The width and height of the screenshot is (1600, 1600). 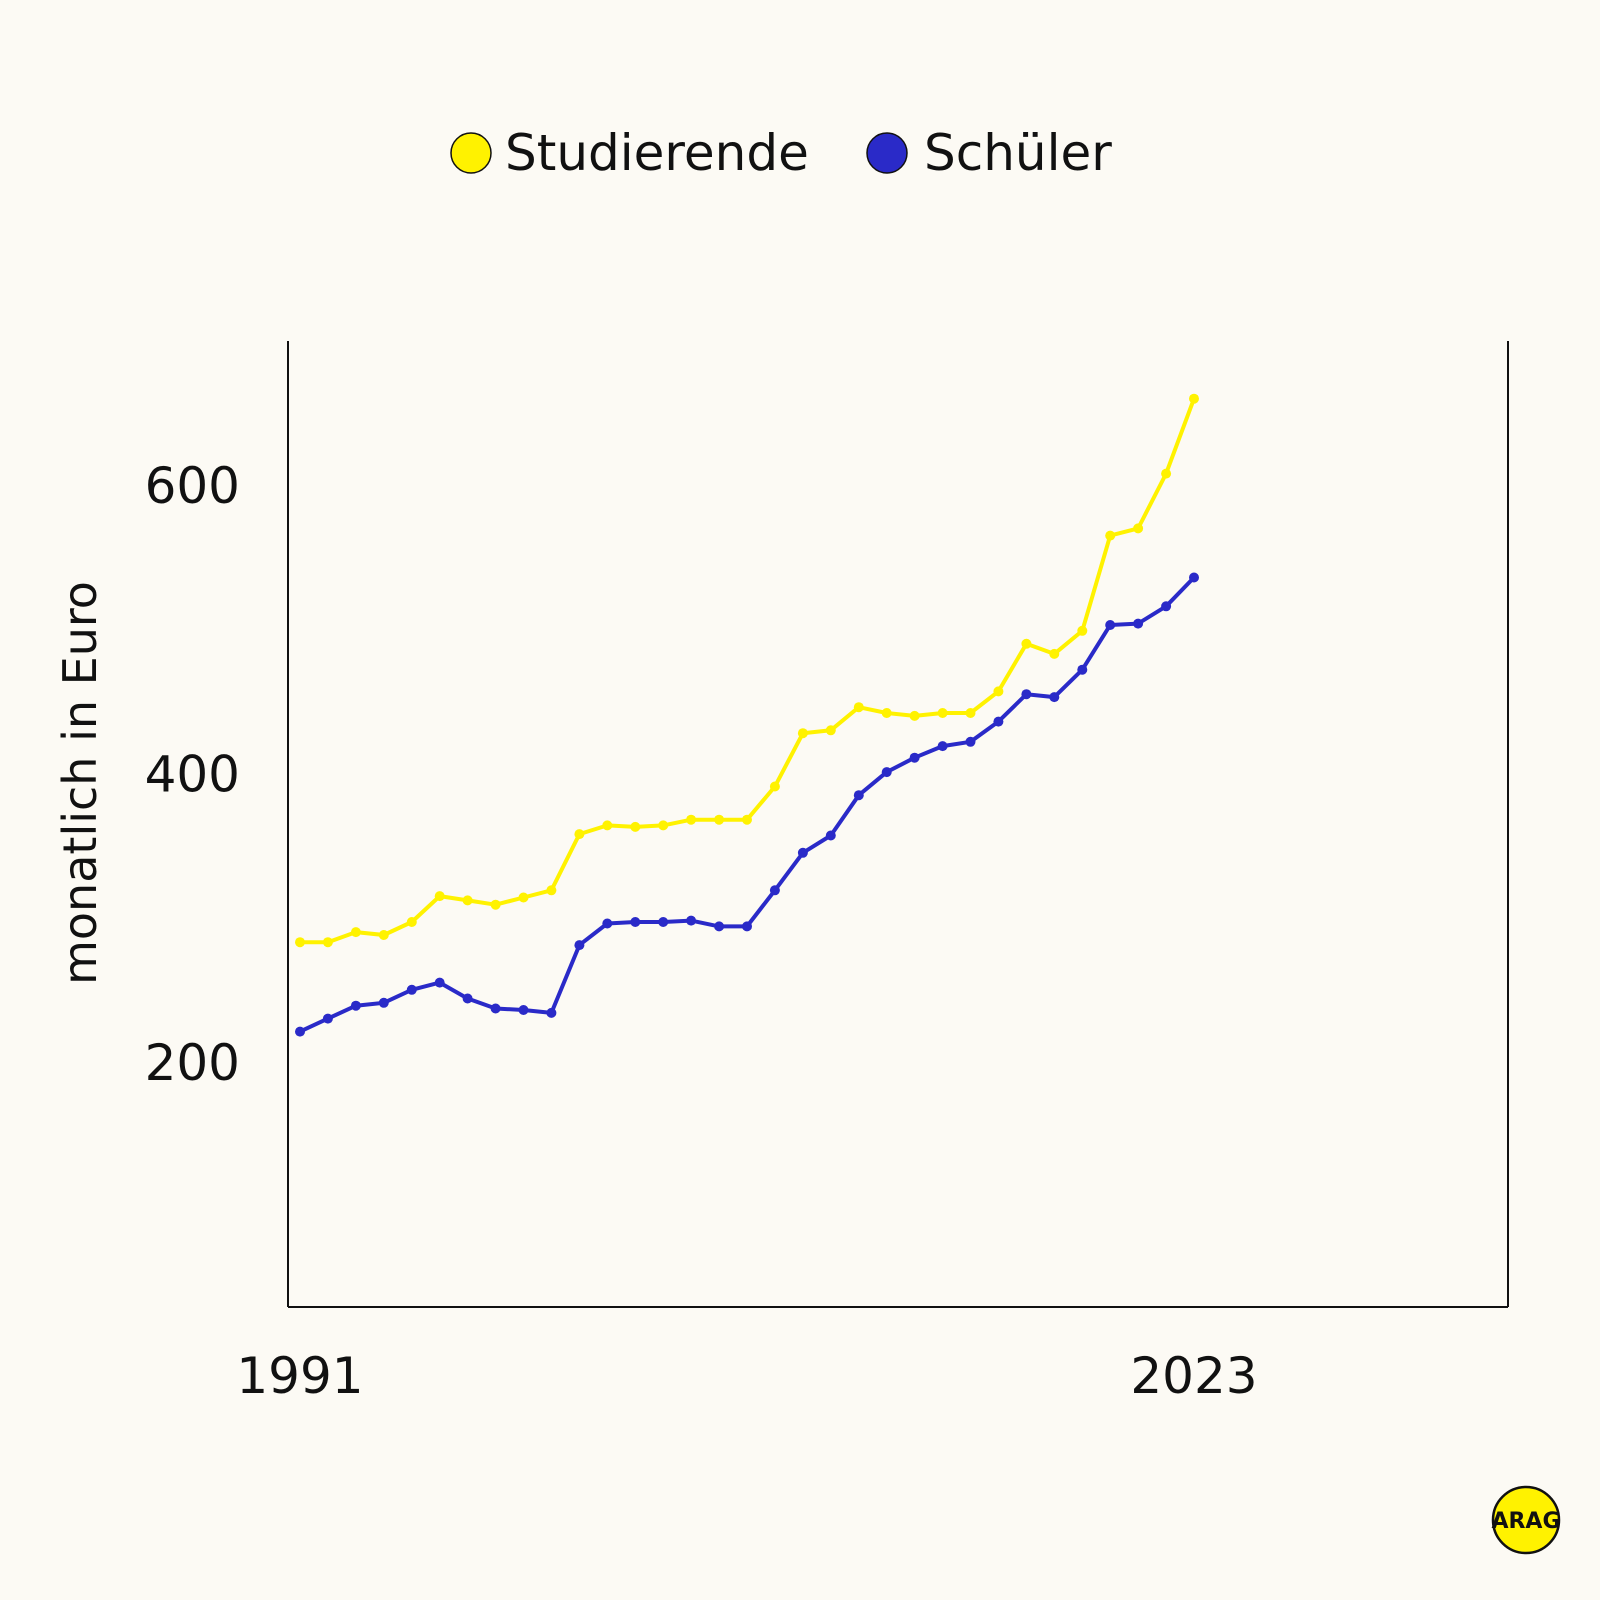 What do you see at coordinates (192, 1063) in the screenshot?
I see `y-tick-label: 200` at bounding box center [192, 1063].